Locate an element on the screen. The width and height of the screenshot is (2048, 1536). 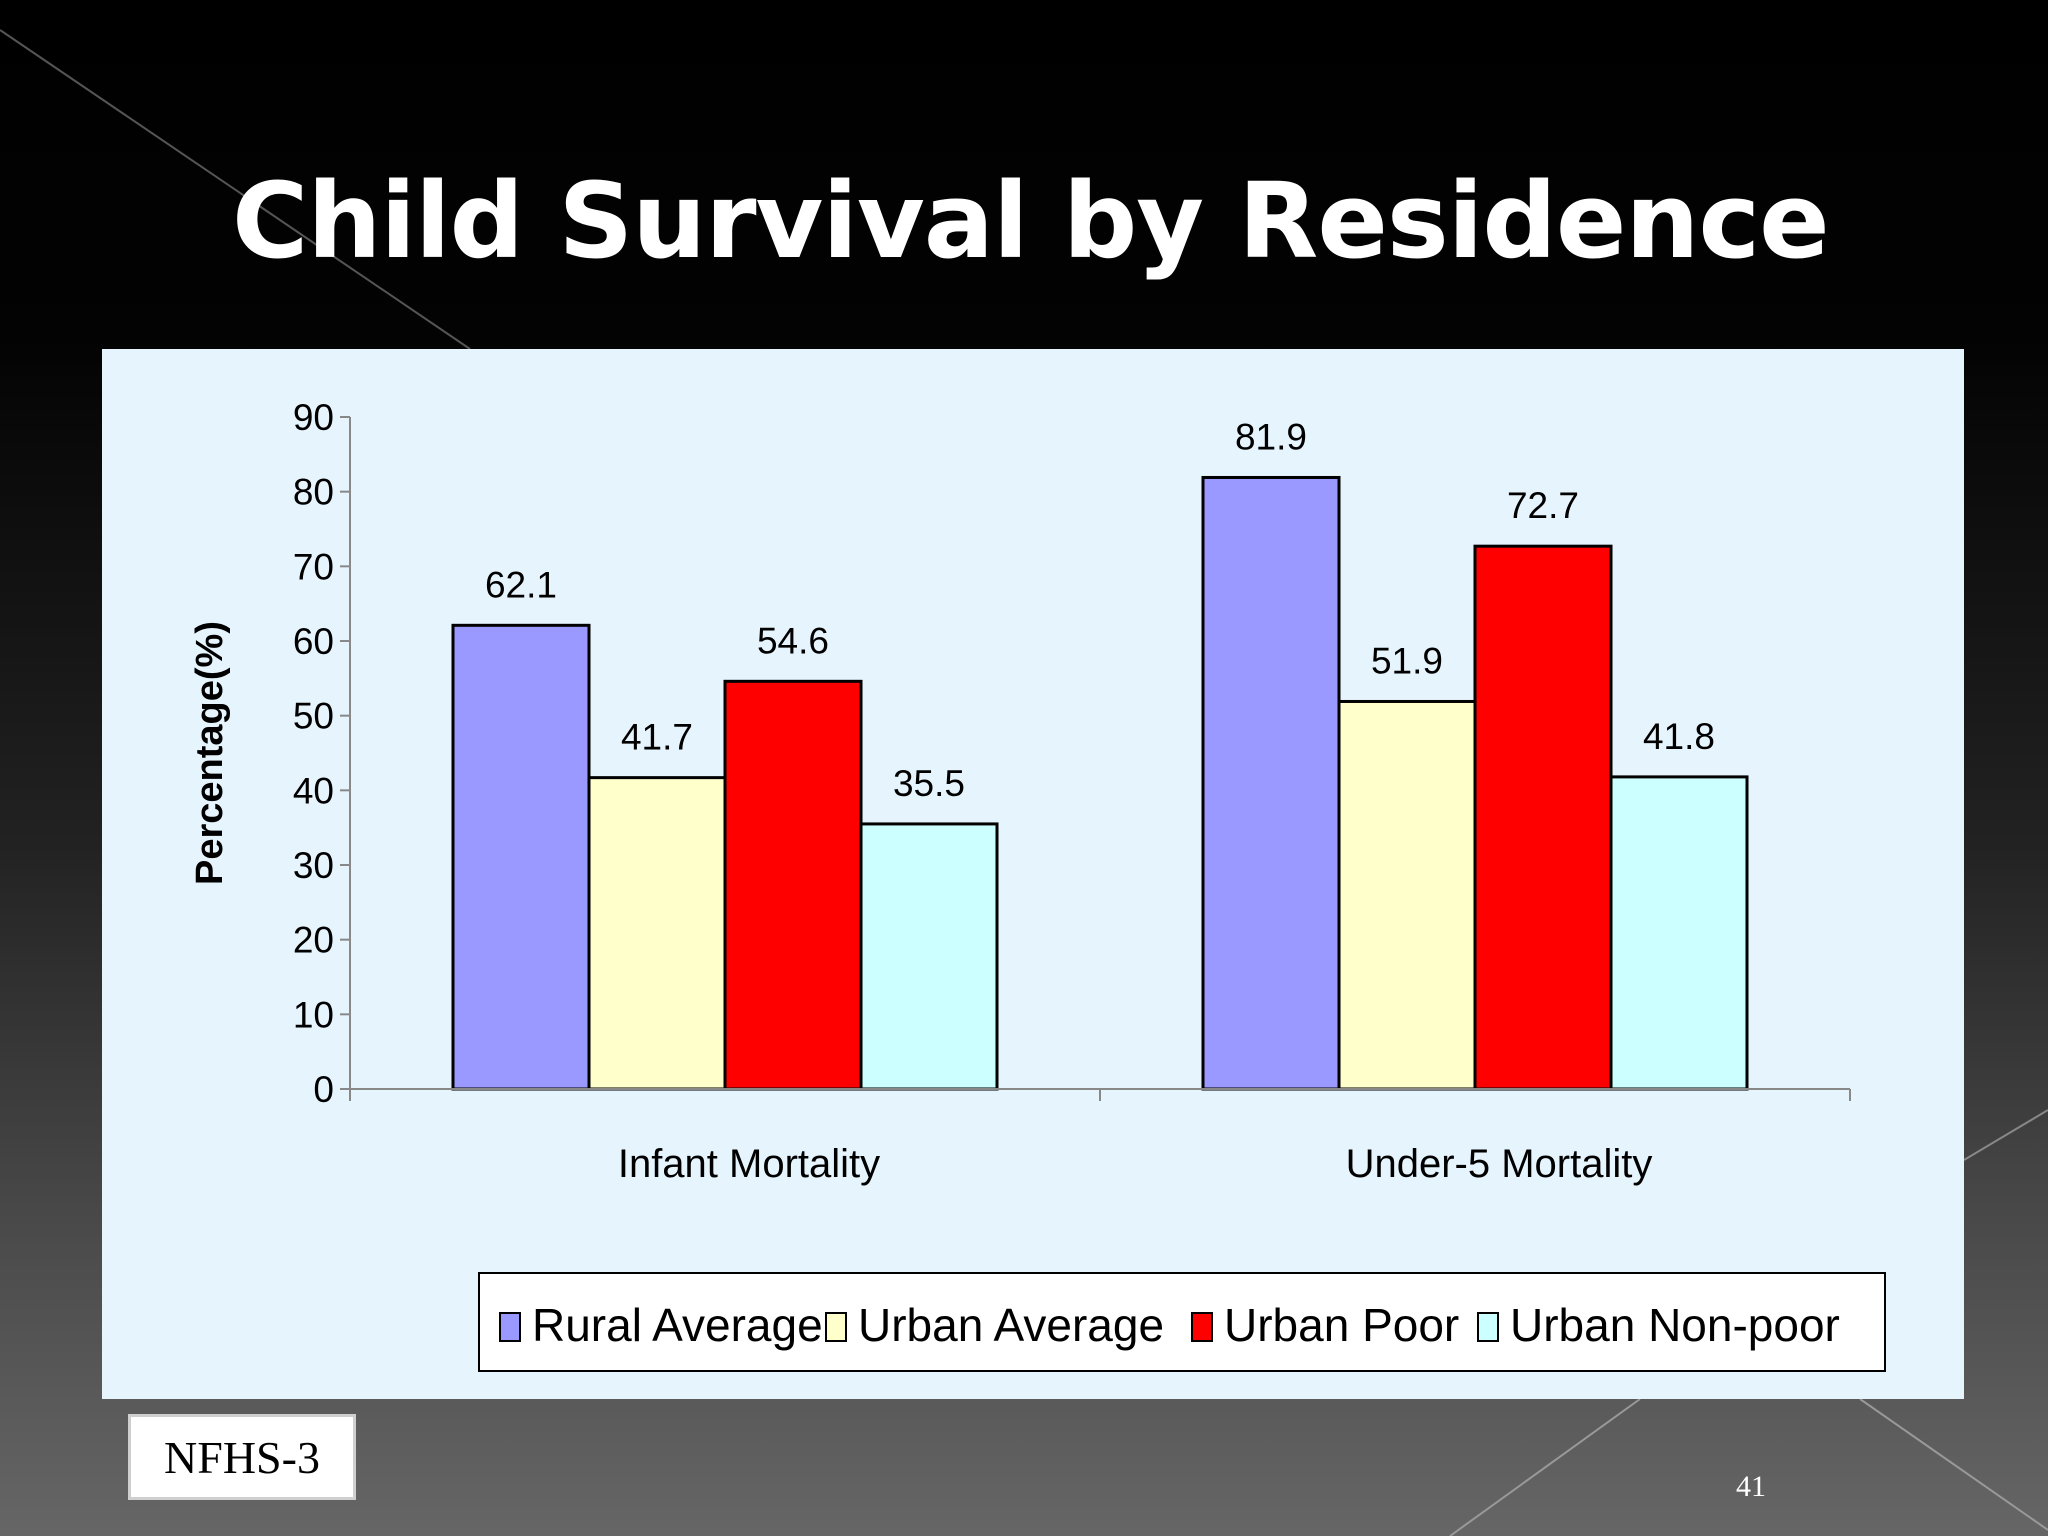
page-number: 41 is located at coordinates (1751, 1486).